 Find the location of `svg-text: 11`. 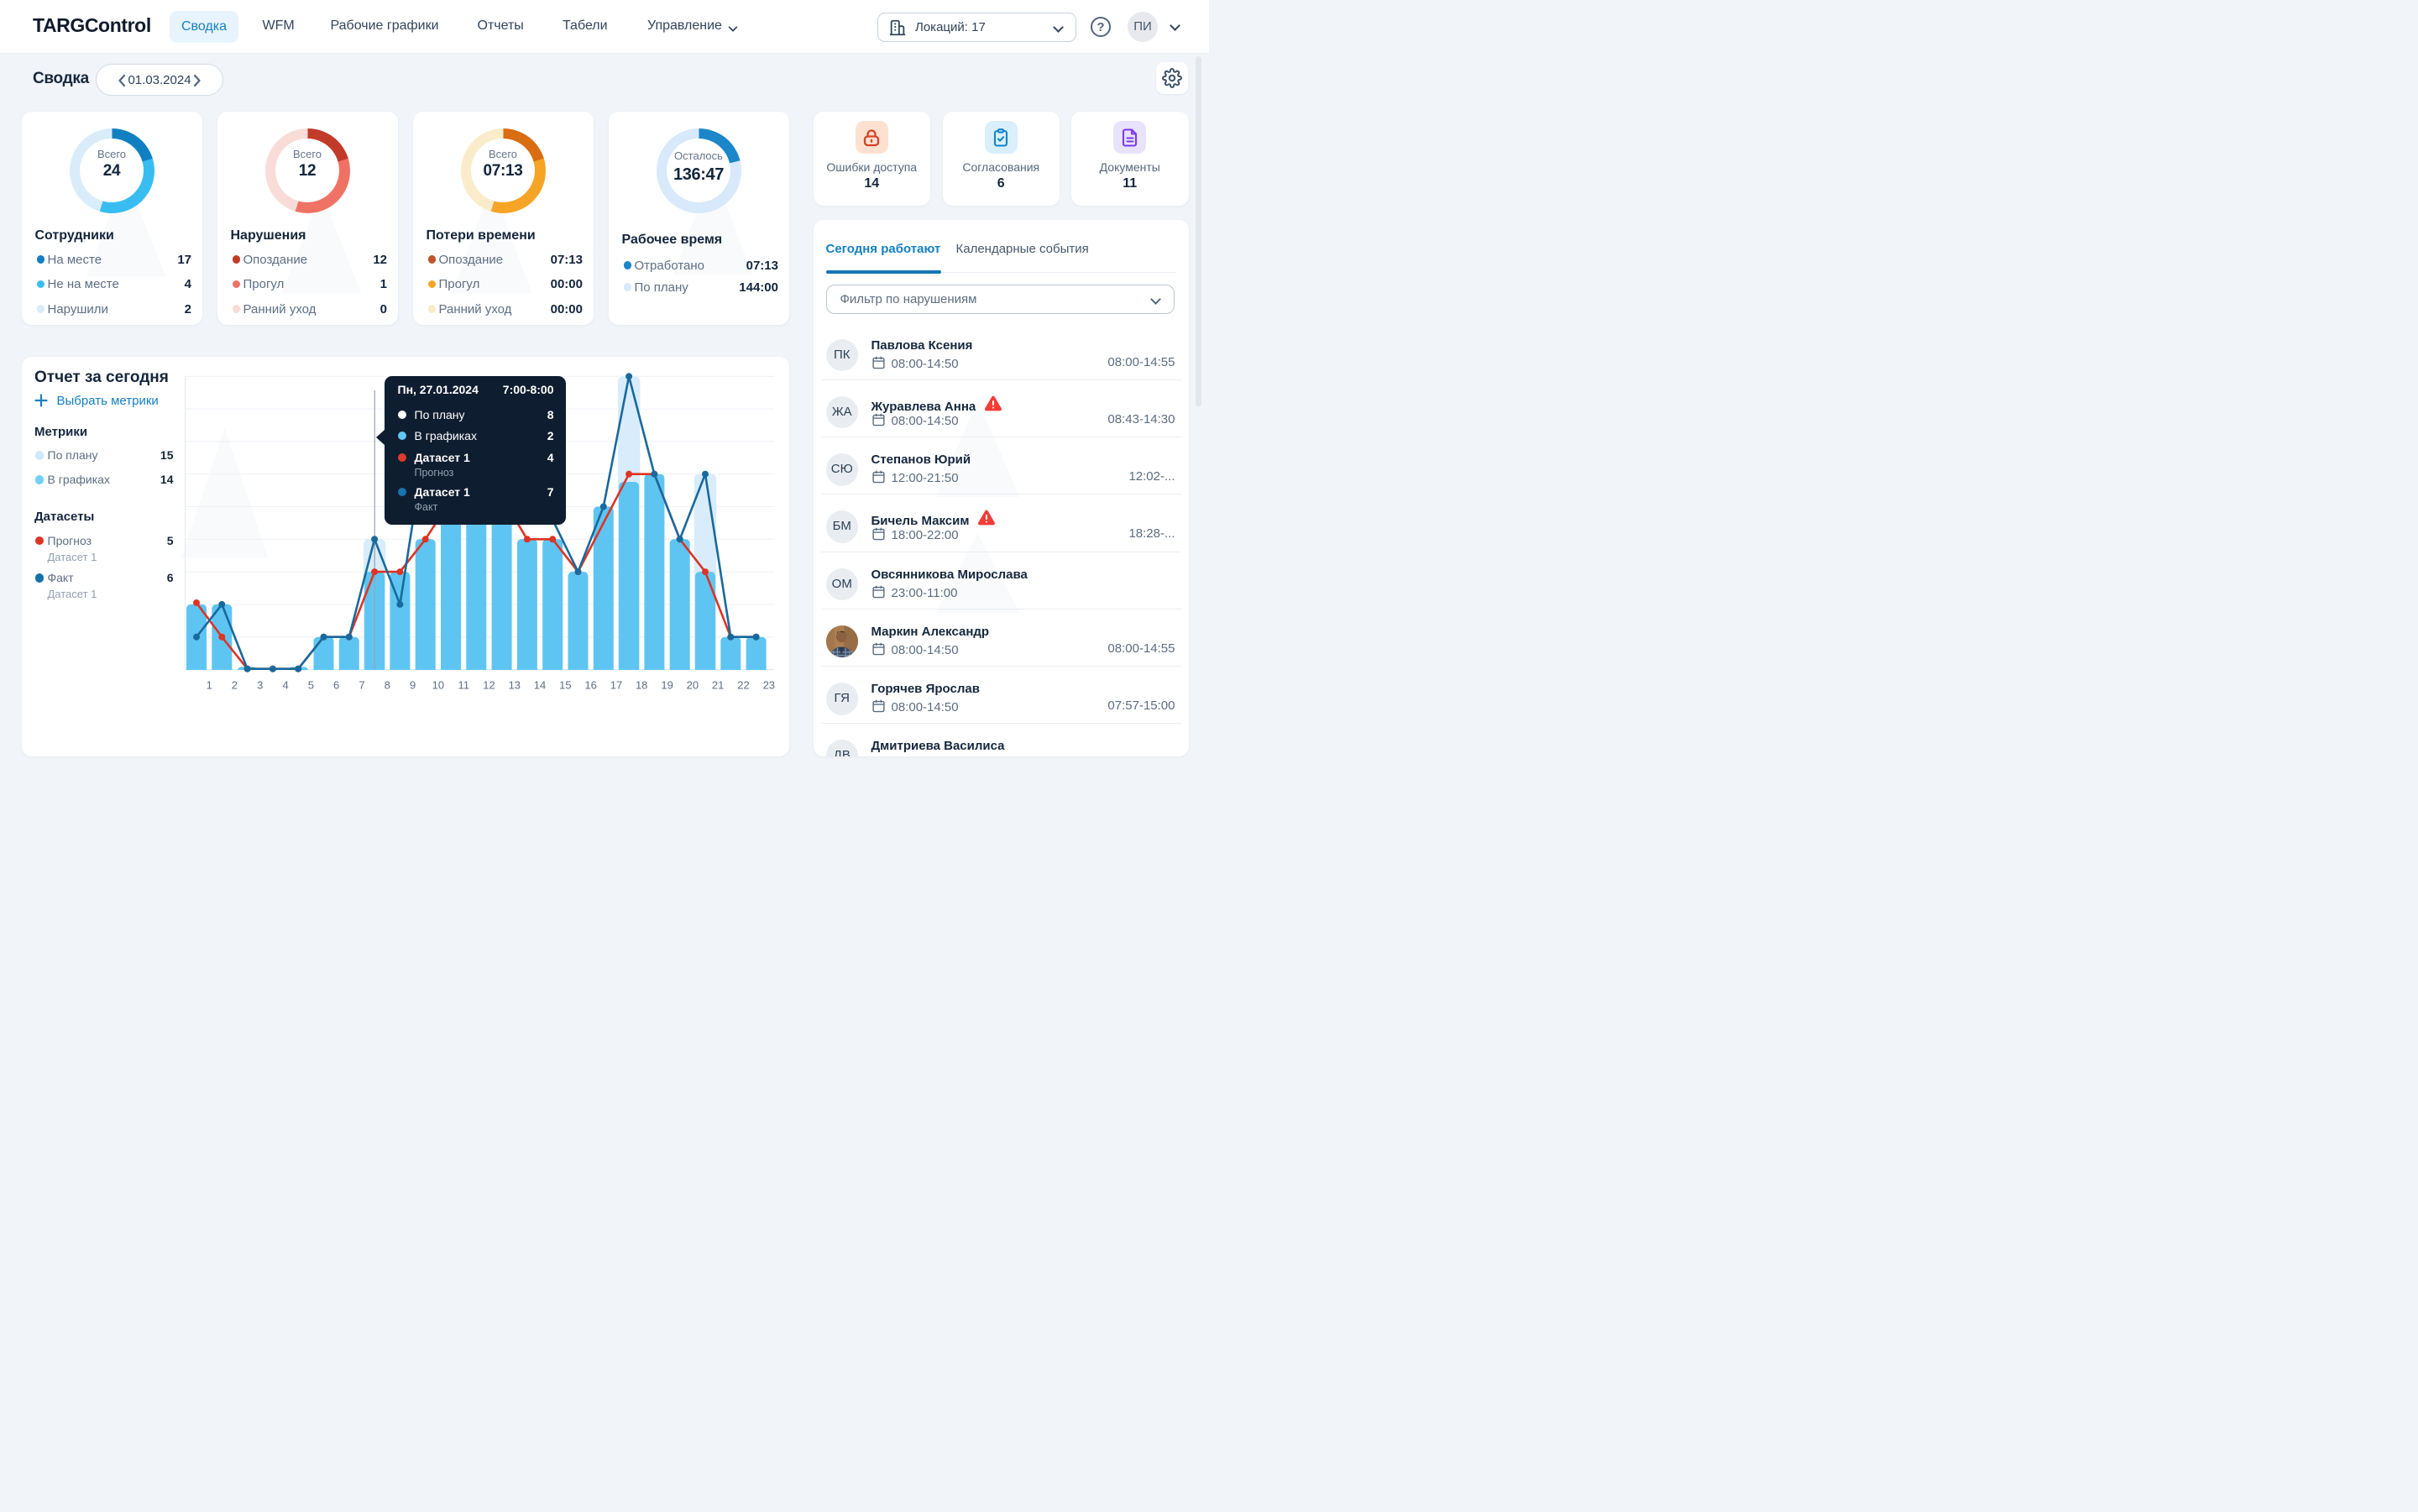

svg-text: 11 is located at coordinates (463, 684).